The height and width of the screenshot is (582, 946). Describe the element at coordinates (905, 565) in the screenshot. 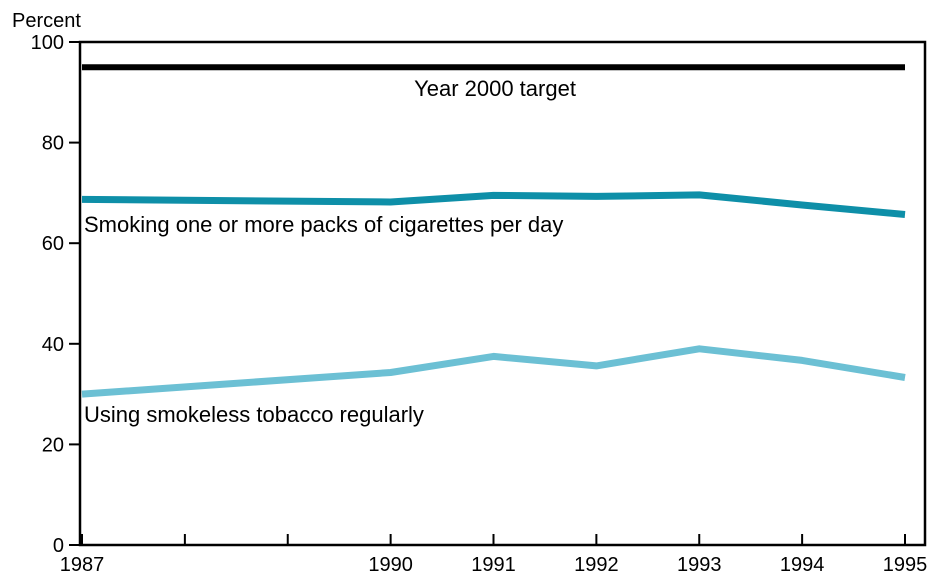

I see `x-tick-label: 1995` at that location.